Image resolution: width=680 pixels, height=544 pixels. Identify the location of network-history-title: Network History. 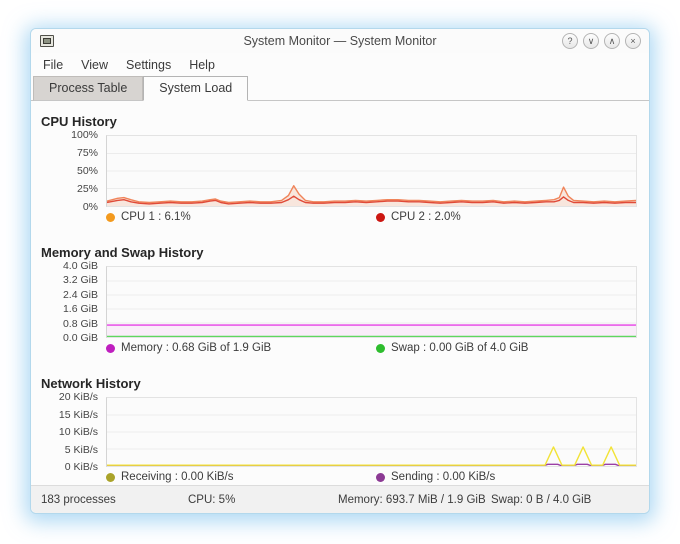
(91, 383).